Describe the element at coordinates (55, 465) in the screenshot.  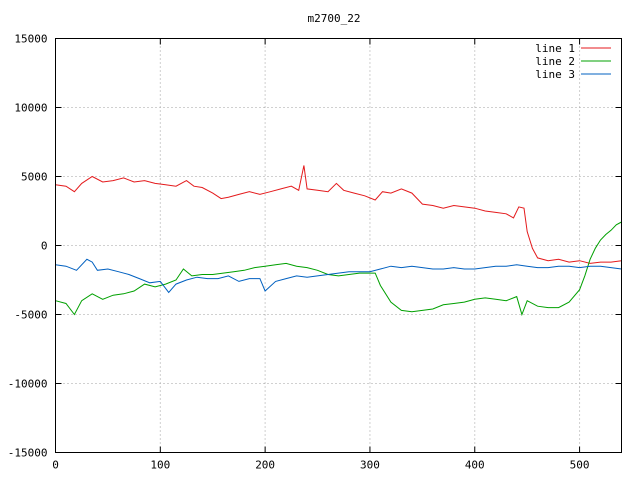
I see `x-tick-label: 0` at that location.